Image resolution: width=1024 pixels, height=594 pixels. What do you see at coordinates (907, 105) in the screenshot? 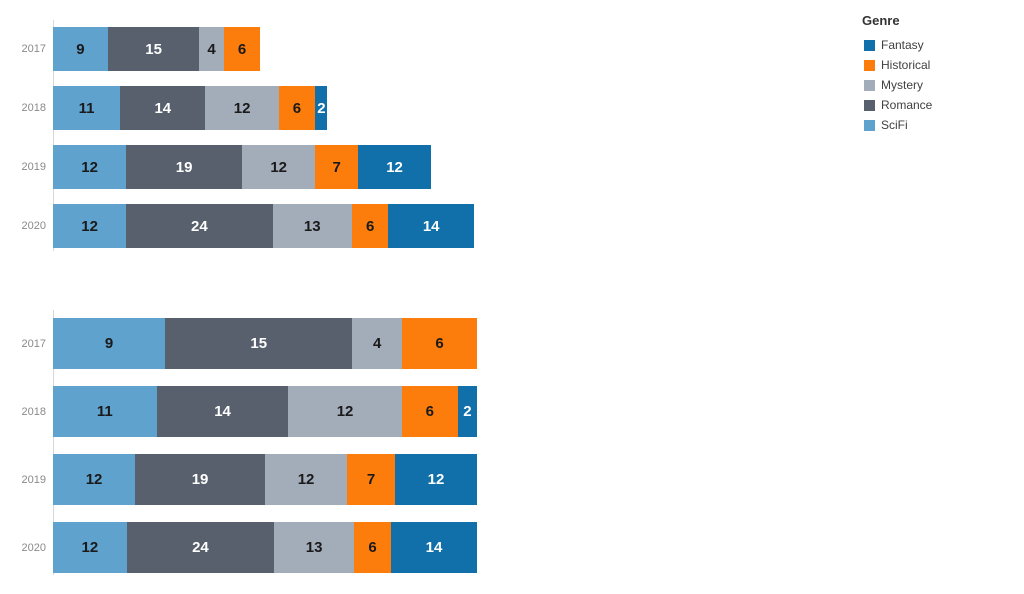
I see `legend-item-label: Romance` at bounding box center [907, 105].